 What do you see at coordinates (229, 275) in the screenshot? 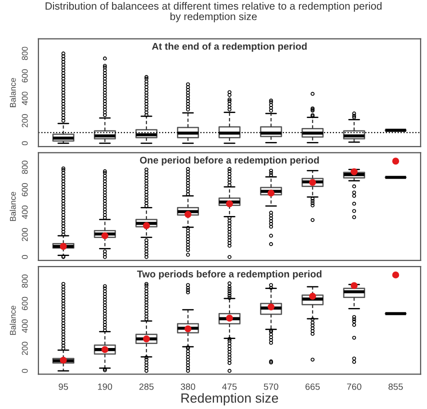
I see `annotation: Two periods before a redemption period` at bounding box center [229, 275].